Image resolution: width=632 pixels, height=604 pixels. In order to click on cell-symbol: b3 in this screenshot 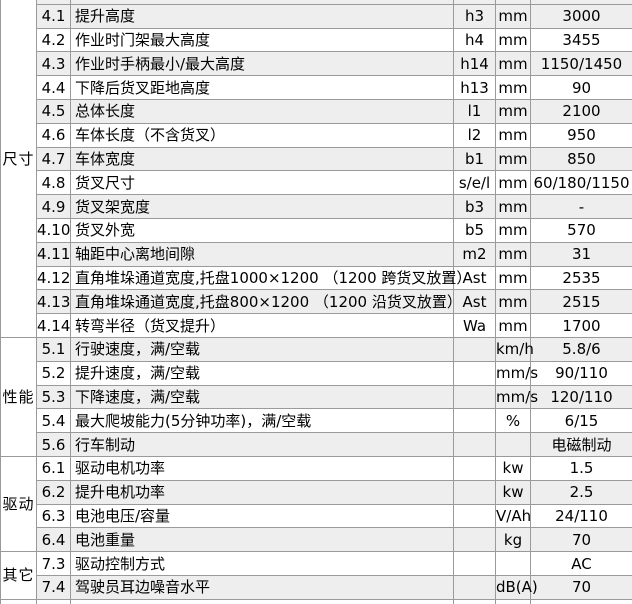, I will do `click(474, 206)`.